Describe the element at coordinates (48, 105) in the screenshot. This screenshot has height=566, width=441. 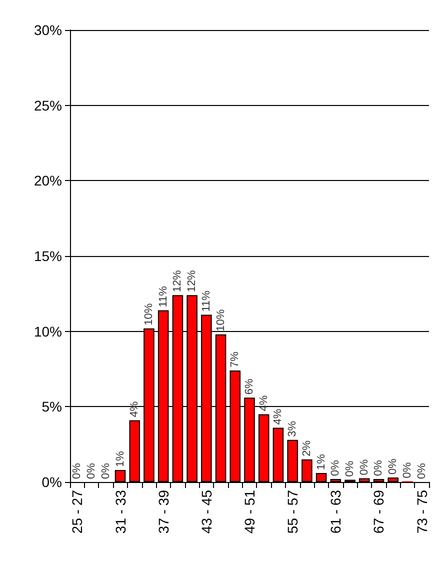
I see `y-tick-label: 25%` at that location.